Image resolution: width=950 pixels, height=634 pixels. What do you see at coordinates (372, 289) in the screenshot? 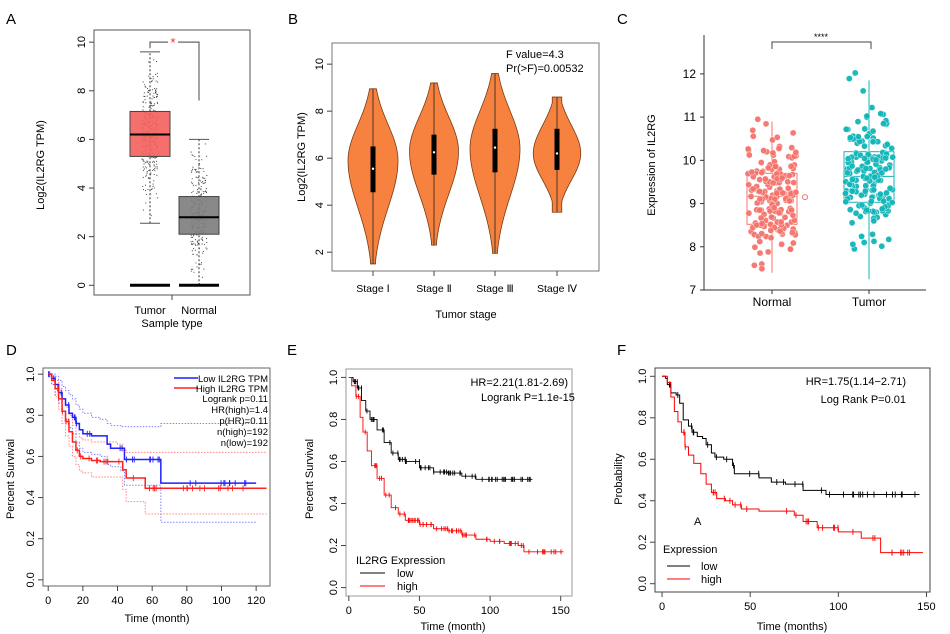
I see `x-tick-label: Stage Ⅰ` at bounding box center [372, 289].